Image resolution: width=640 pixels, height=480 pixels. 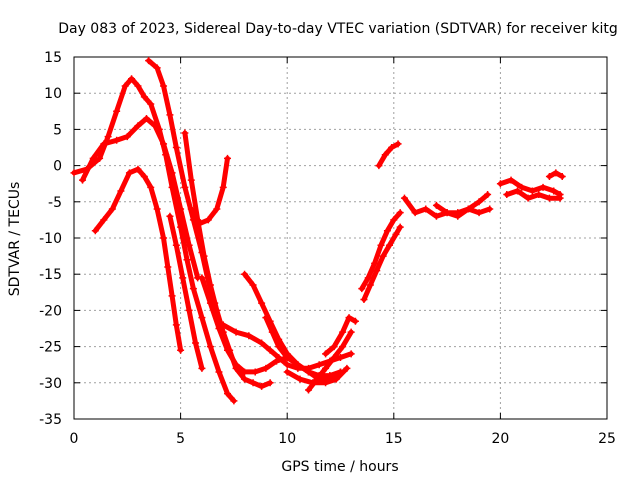 I want to click on y-tick-label: -35, so click(x=50, y=420).